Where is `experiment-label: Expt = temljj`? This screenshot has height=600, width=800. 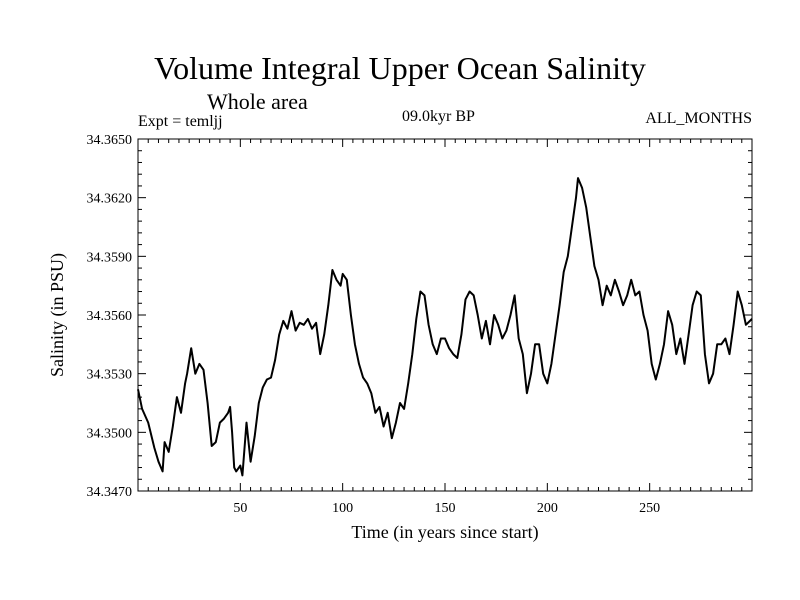 experiment-label: Expt = temljj is located at coordinates (180, 121).